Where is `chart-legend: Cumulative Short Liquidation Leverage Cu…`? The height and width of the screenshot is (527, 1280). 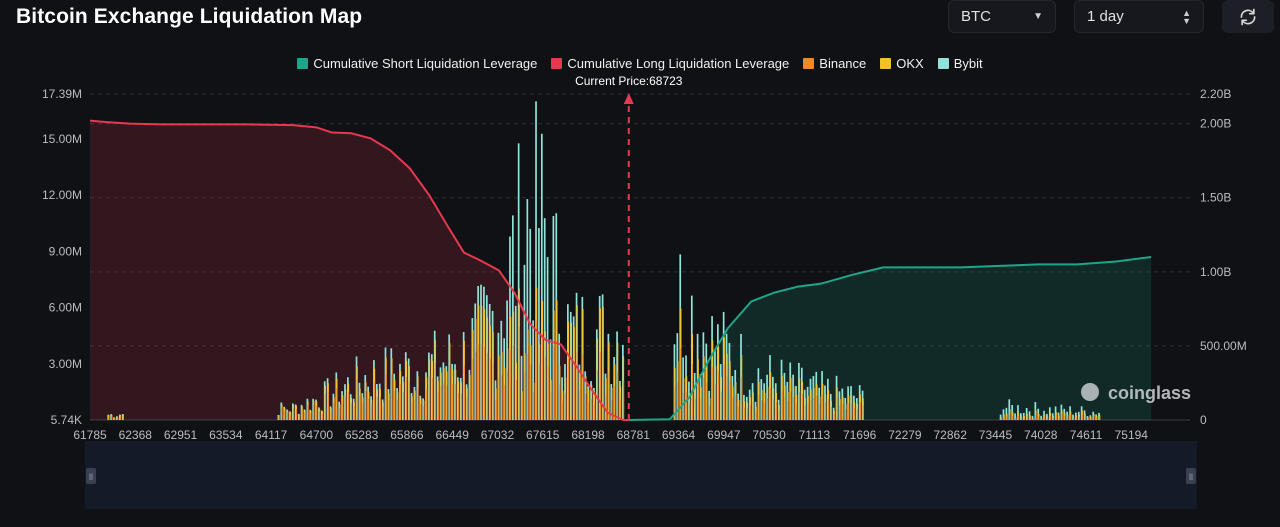
chart-legend: Cumulative Short Liquidation Leverage Cu… is located at coordinates (640, 63).